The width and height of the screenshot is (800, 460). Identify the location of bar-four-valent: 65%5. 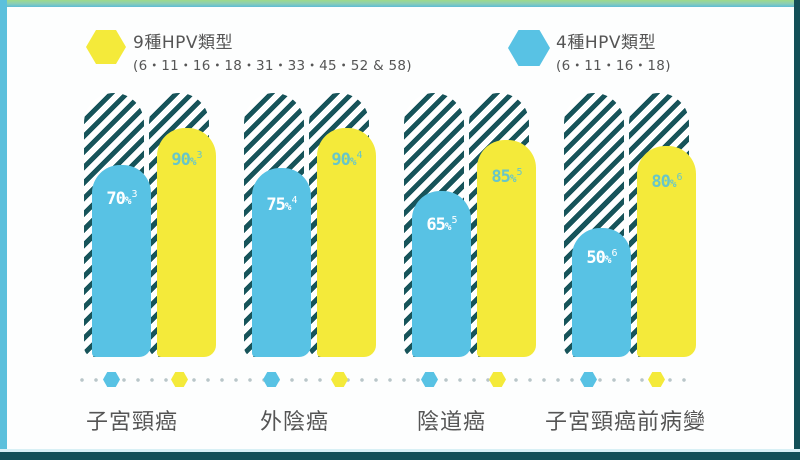
(441, 274).